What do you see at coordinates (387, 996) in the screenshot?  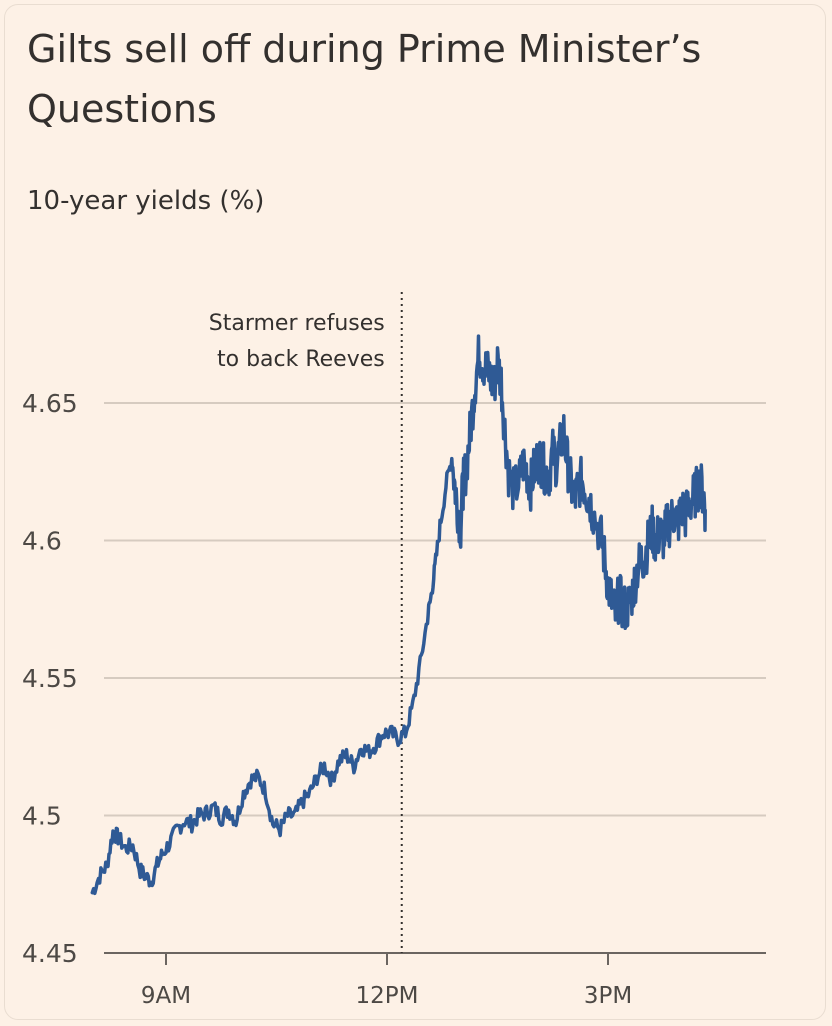 I see `x-tick-label: 12PM` at bounding box center [387, 996].